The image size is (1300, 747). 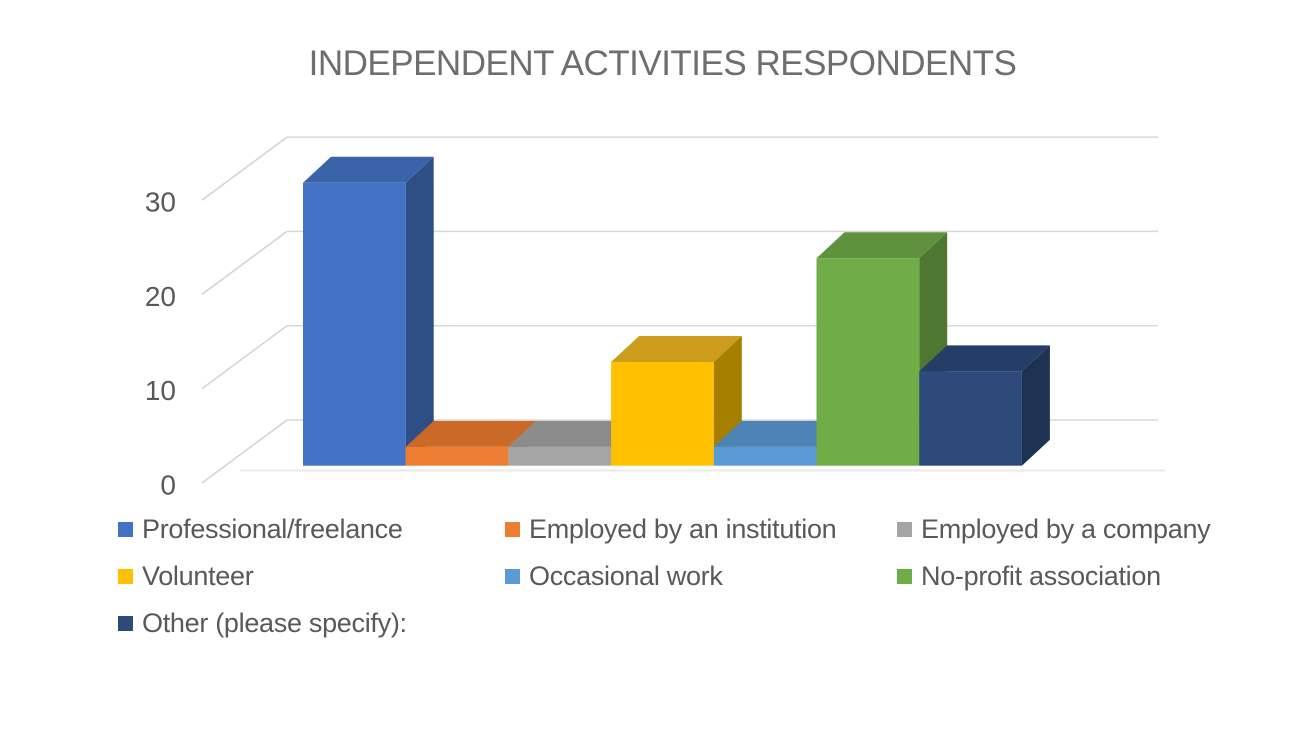 I want to click on y-axis-tick-label-10: 10, so click(x=160, y=390).